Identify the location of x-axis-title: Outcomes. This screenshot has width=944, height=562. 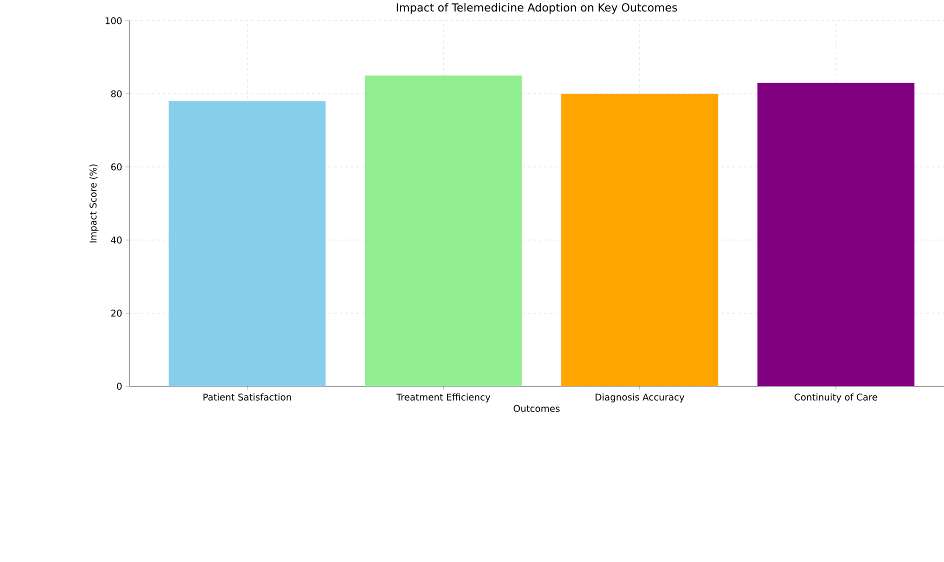
(537, 408).